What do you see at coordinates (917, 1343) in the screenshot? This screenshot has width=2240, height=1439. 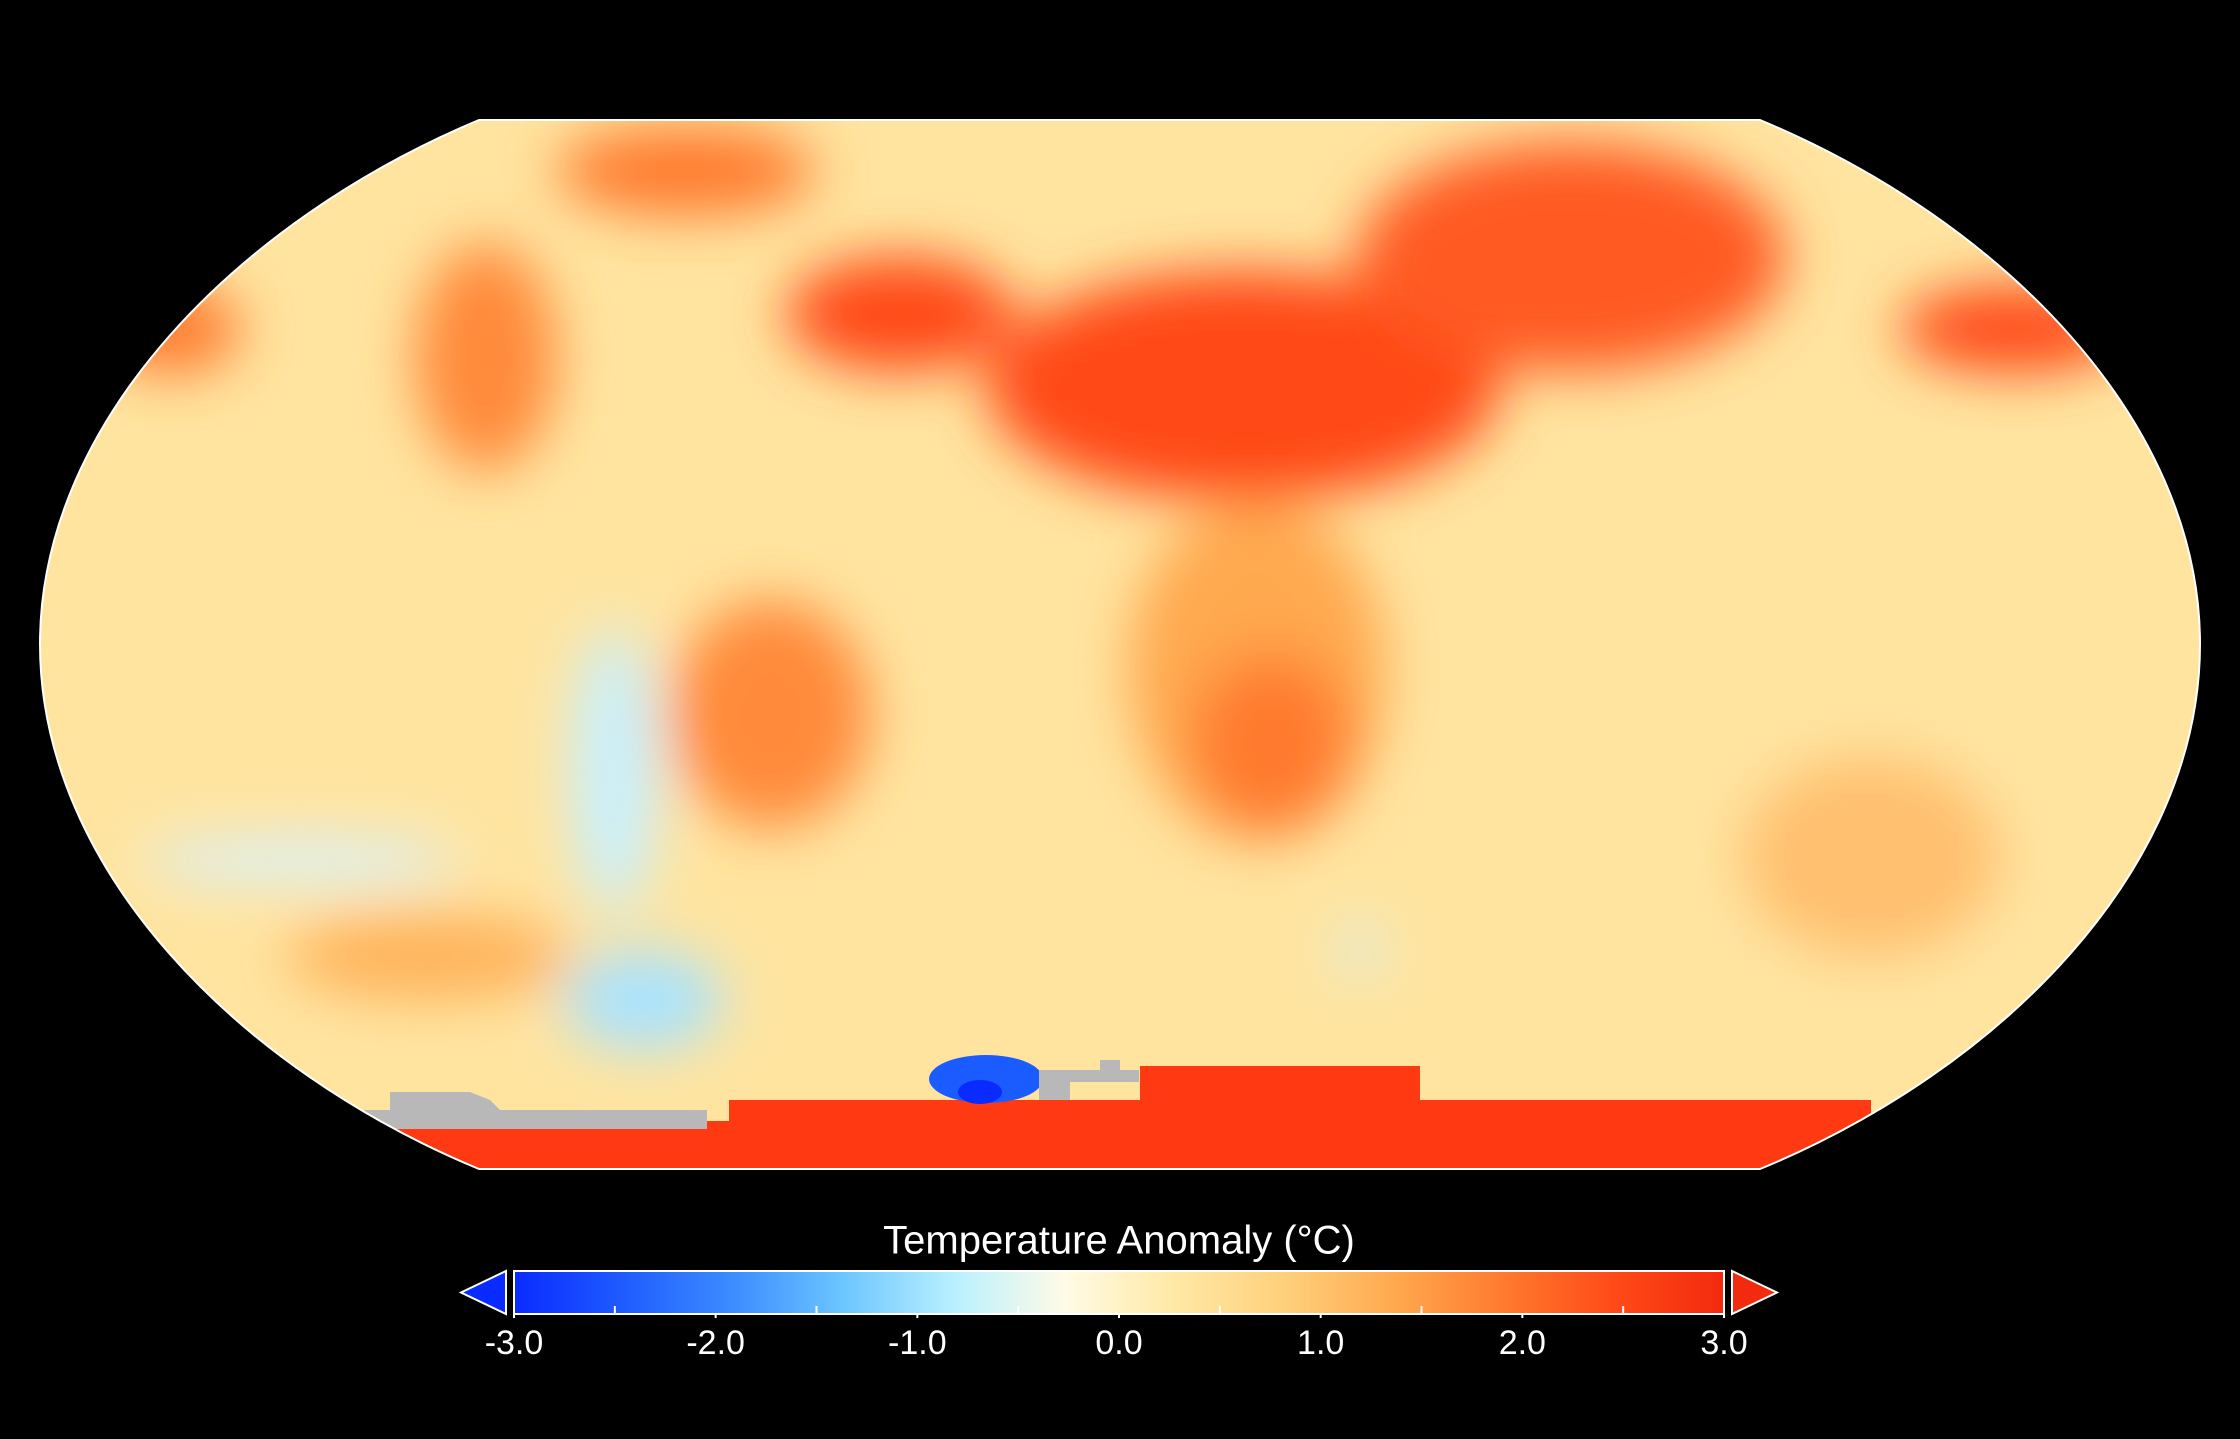 I see `colorbar-tick-label: -1.0` at bounding box center [917, 1343].